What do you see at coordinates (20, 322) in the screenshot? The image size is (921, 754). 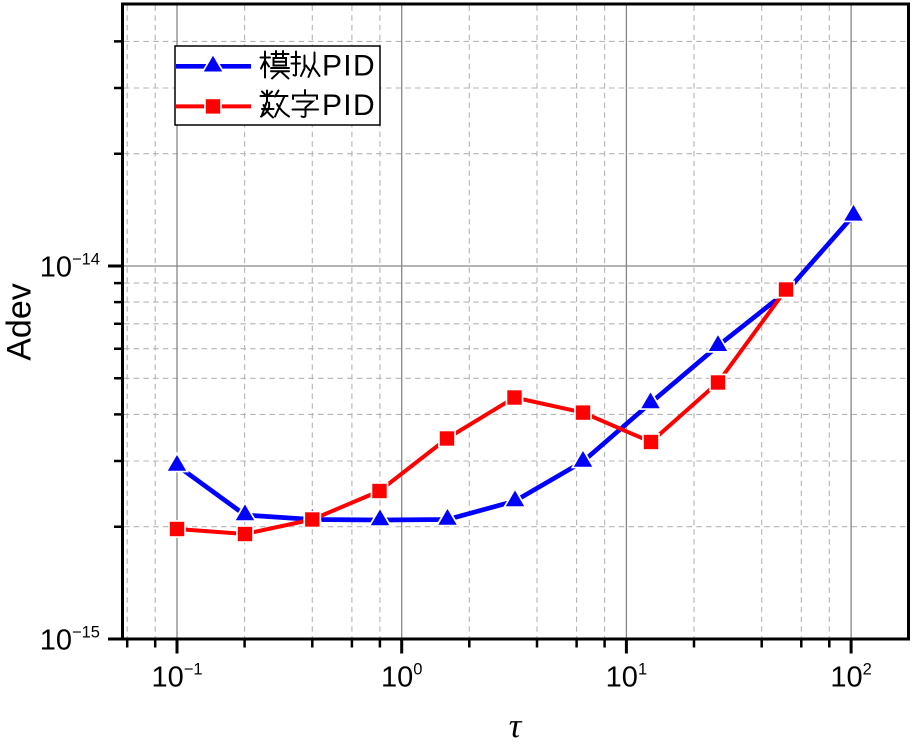 I see `svg-text: Adev` at bounding box center [20, 322].